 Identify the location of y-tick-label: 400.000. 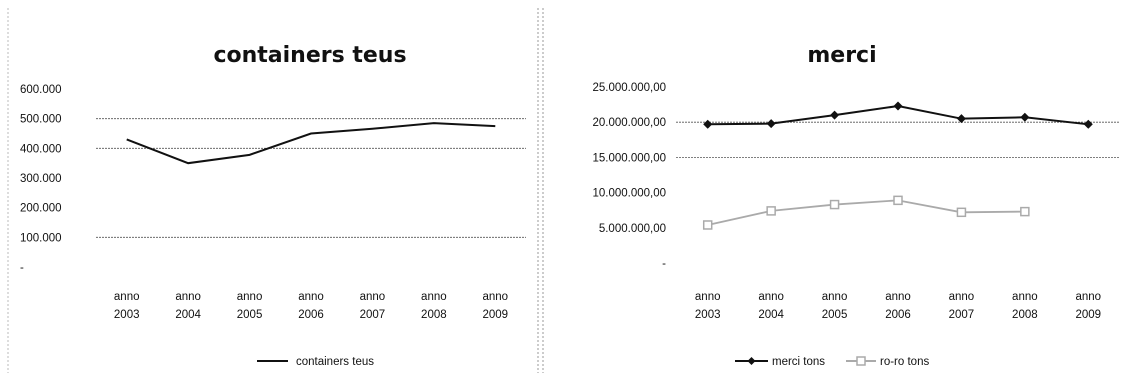
(41, 149).